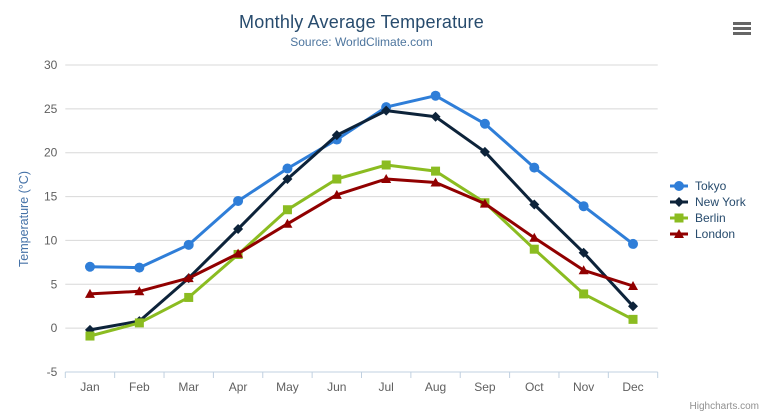 This screenshot has height=416, width=769. I want to click on x-axis-tick-label: Mar, so click(188, 387).